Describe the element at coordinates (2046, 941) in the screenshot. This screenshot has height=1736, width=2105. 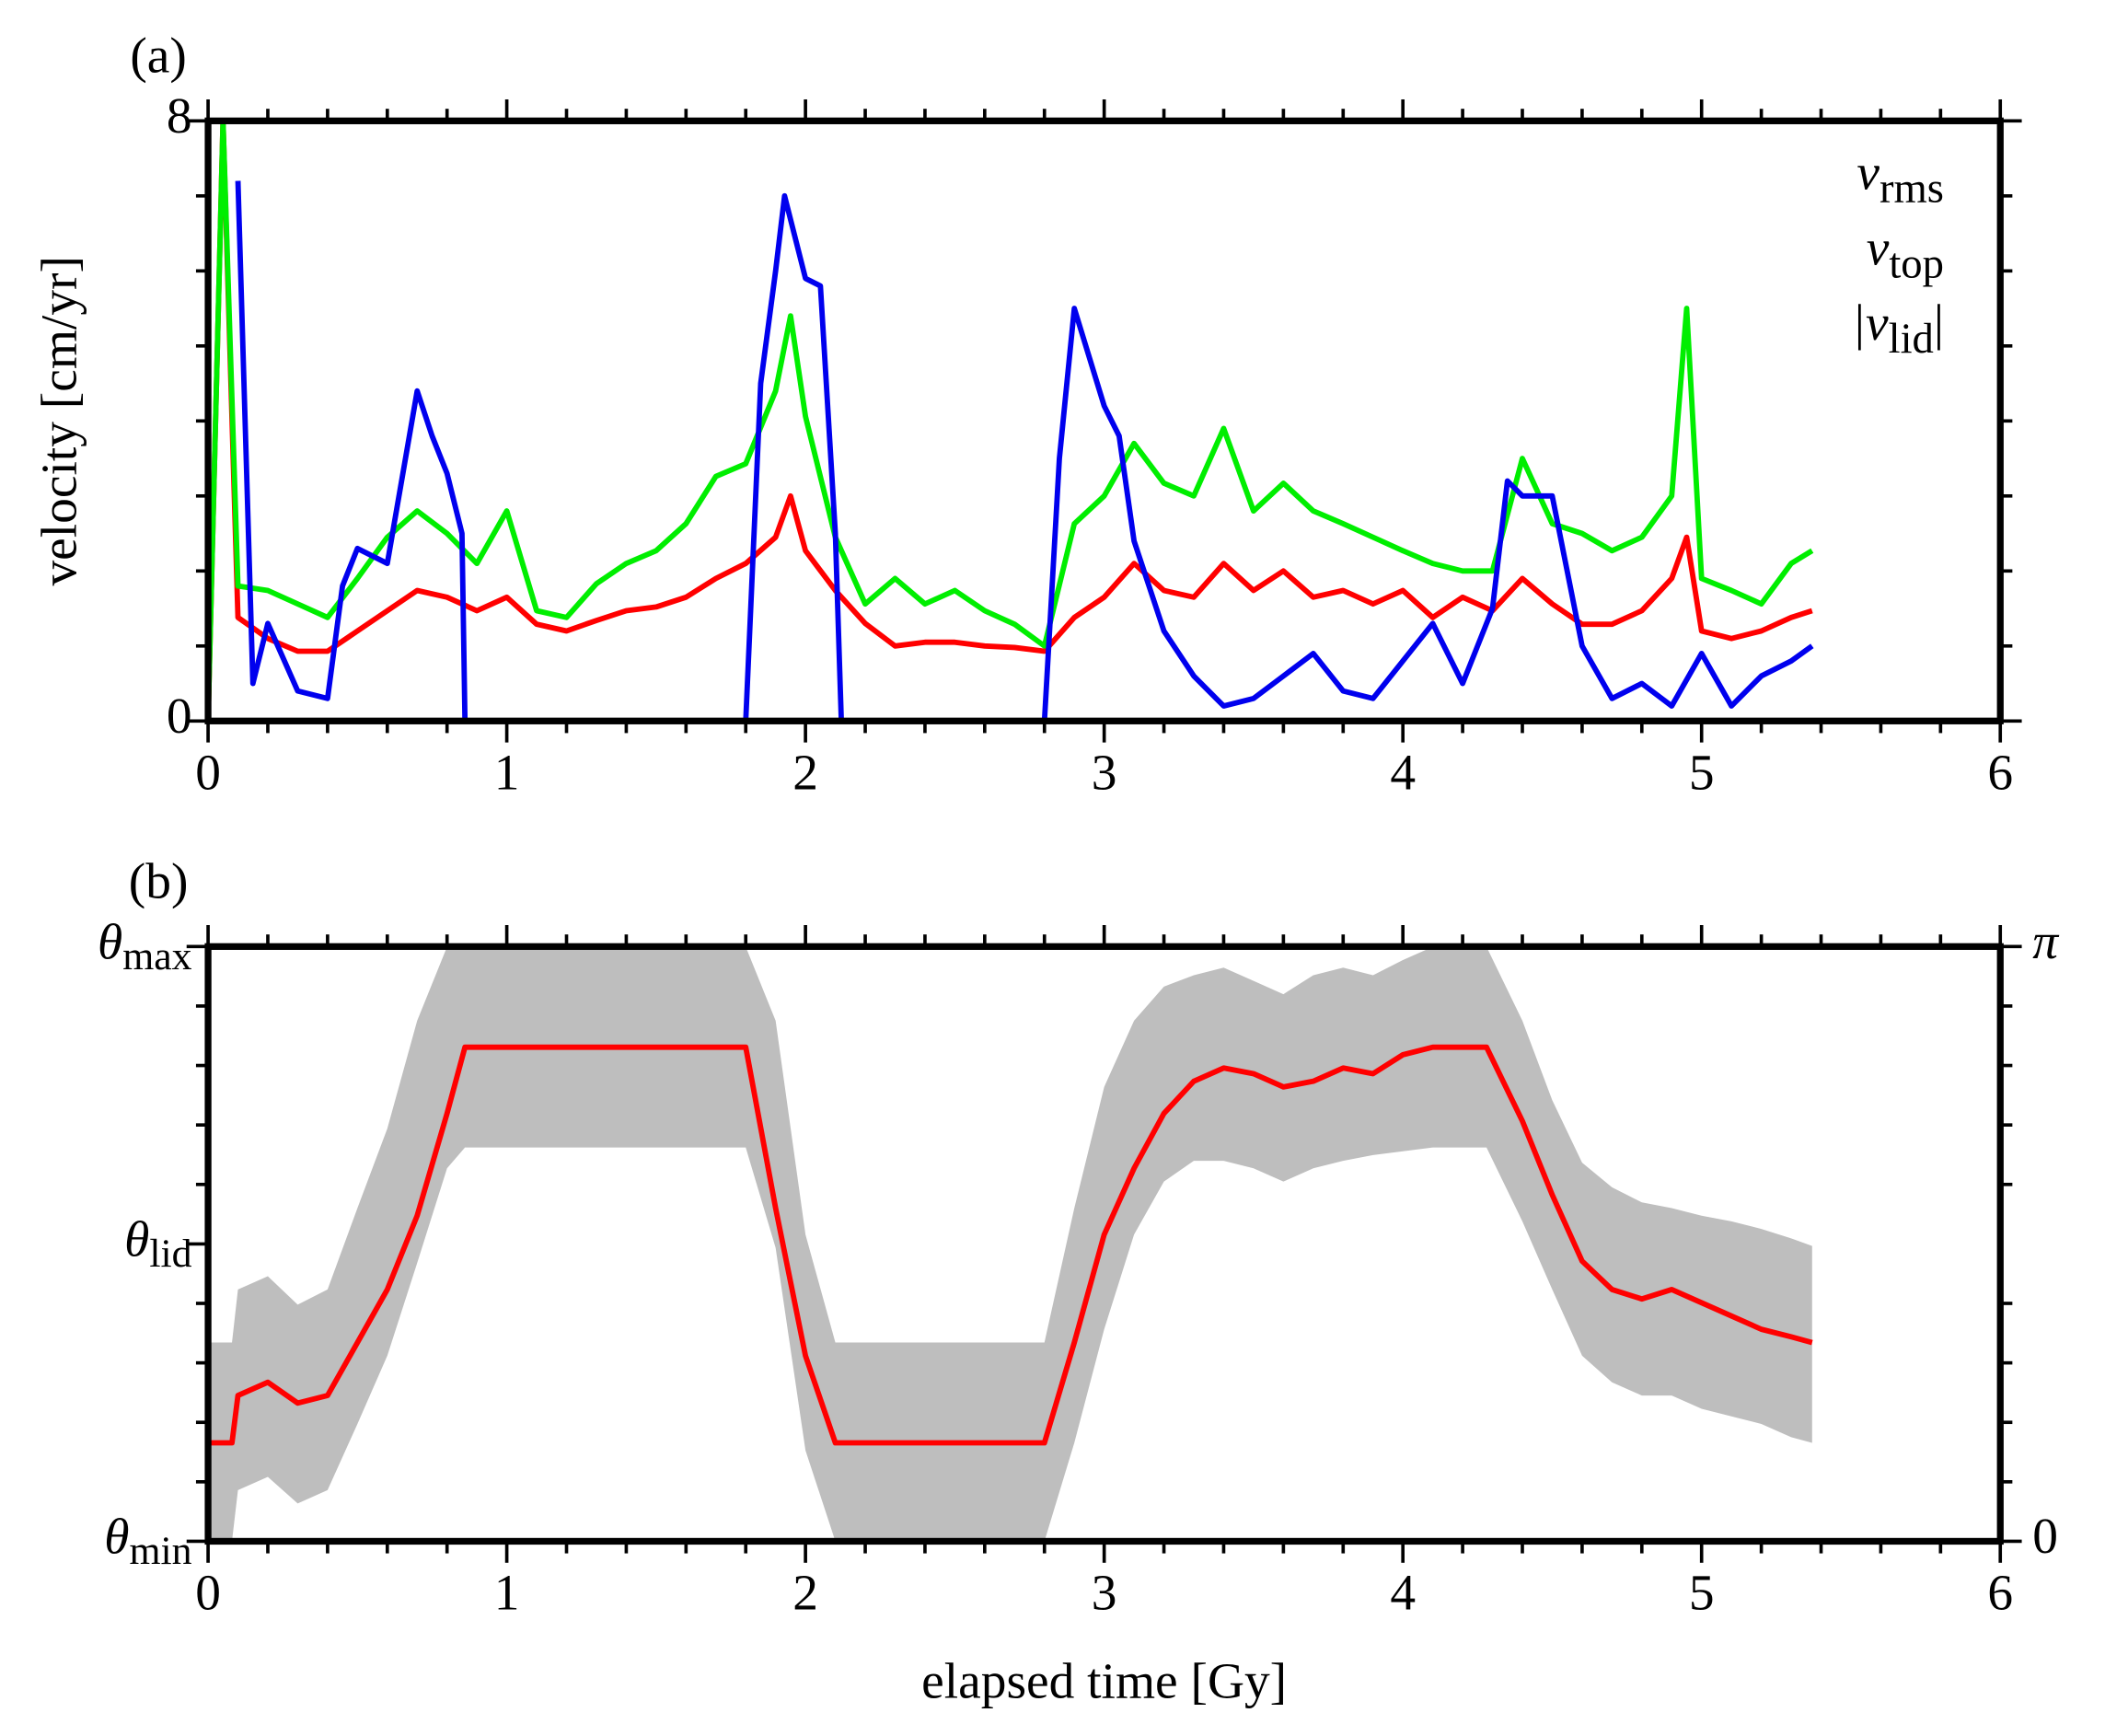
I see `y2-tick-label: π` at that location.